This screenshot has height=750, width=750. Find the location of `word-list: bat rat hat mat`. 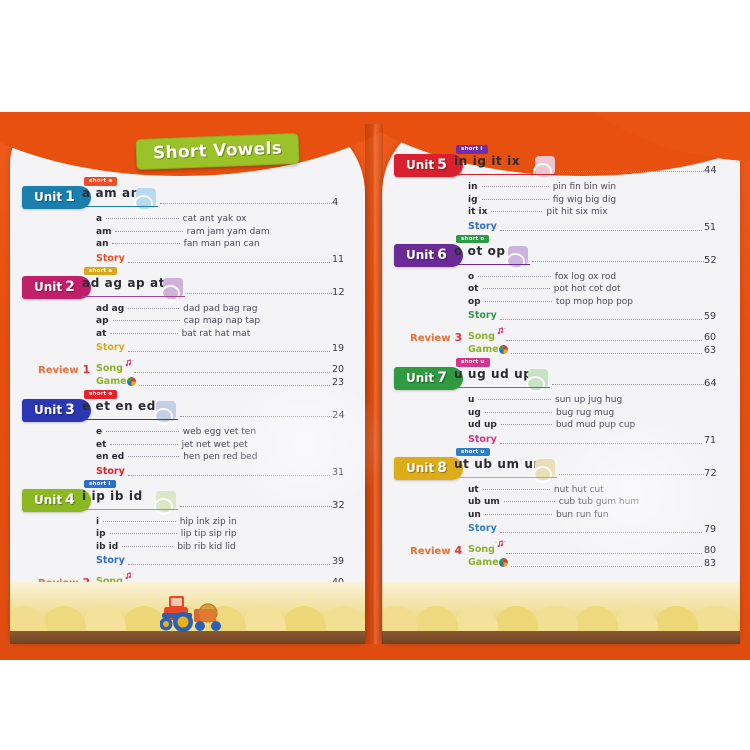

word-list: bat rat hat mat is located at coordinates (216, 333).